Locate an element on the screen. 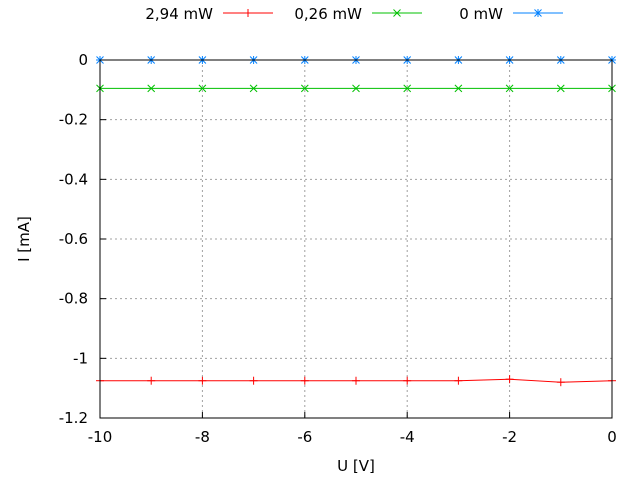 The image size is (640, 480). legend: 2,94 mW 0,26 mW 0 mW is located at coordinates (354, 14).